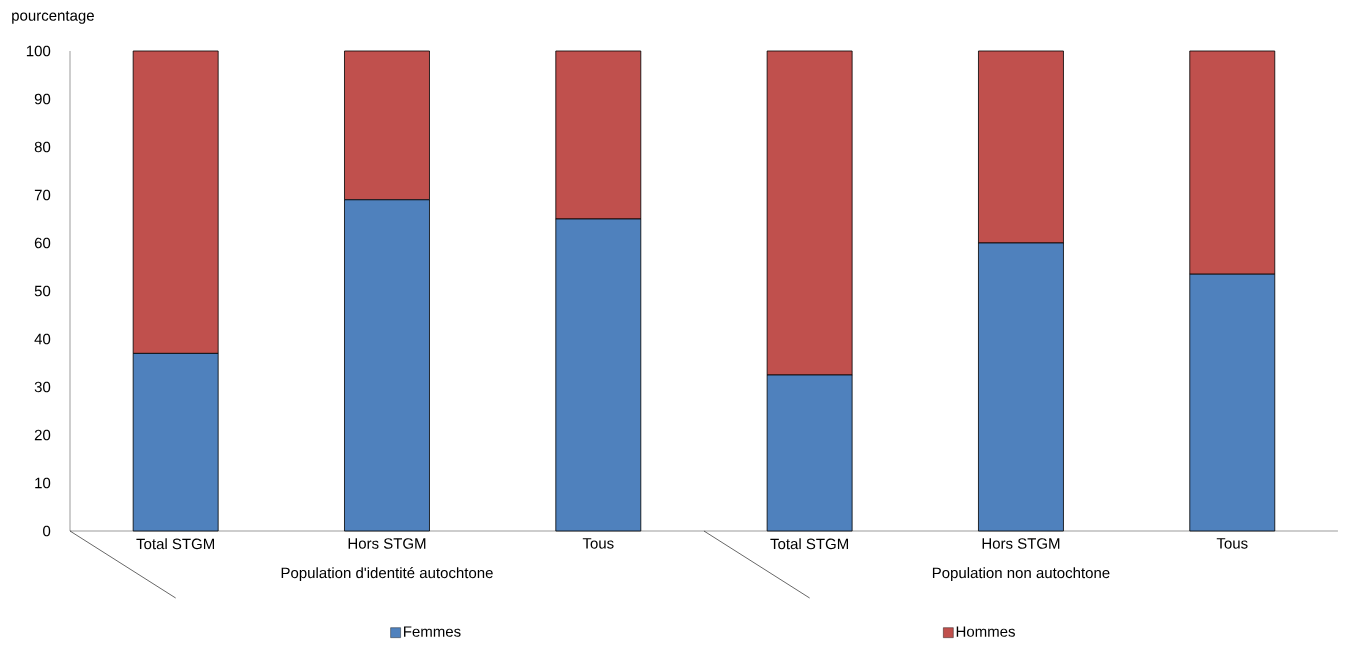 The width and height of the screenshot is (1346, 650). Describe the element at coordinates (42, 435) in the screenshot. I see `y-tick-label: 20` at that location.